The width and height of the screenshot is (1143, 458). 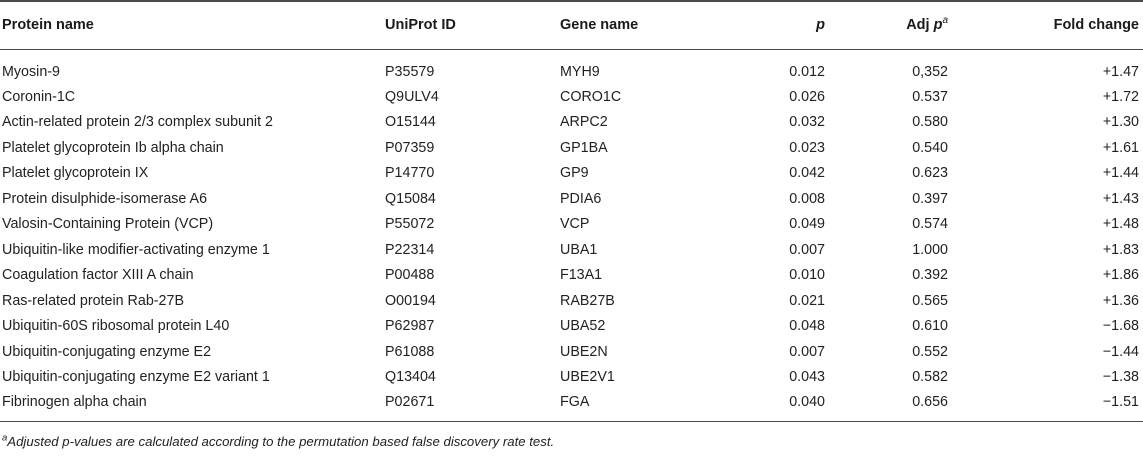 I want to click on cell-p-value: 0.008, so click(x=807, y=198).